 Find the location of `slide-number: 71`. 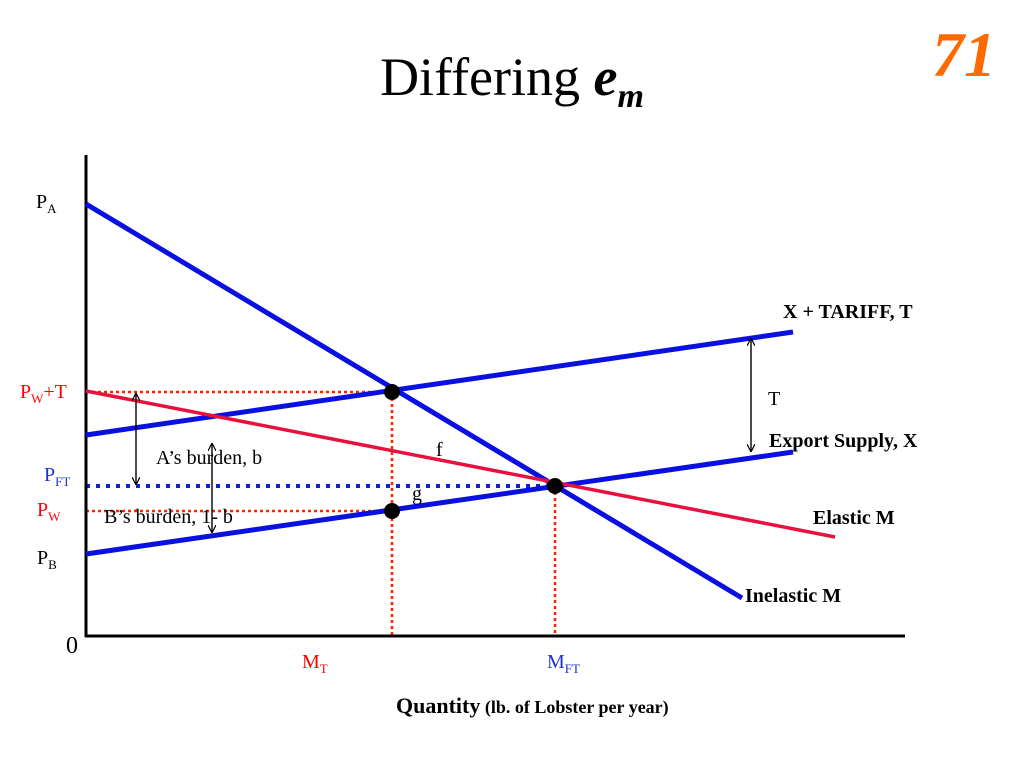

slide-number: 71 is located at coordinates (964, 54).